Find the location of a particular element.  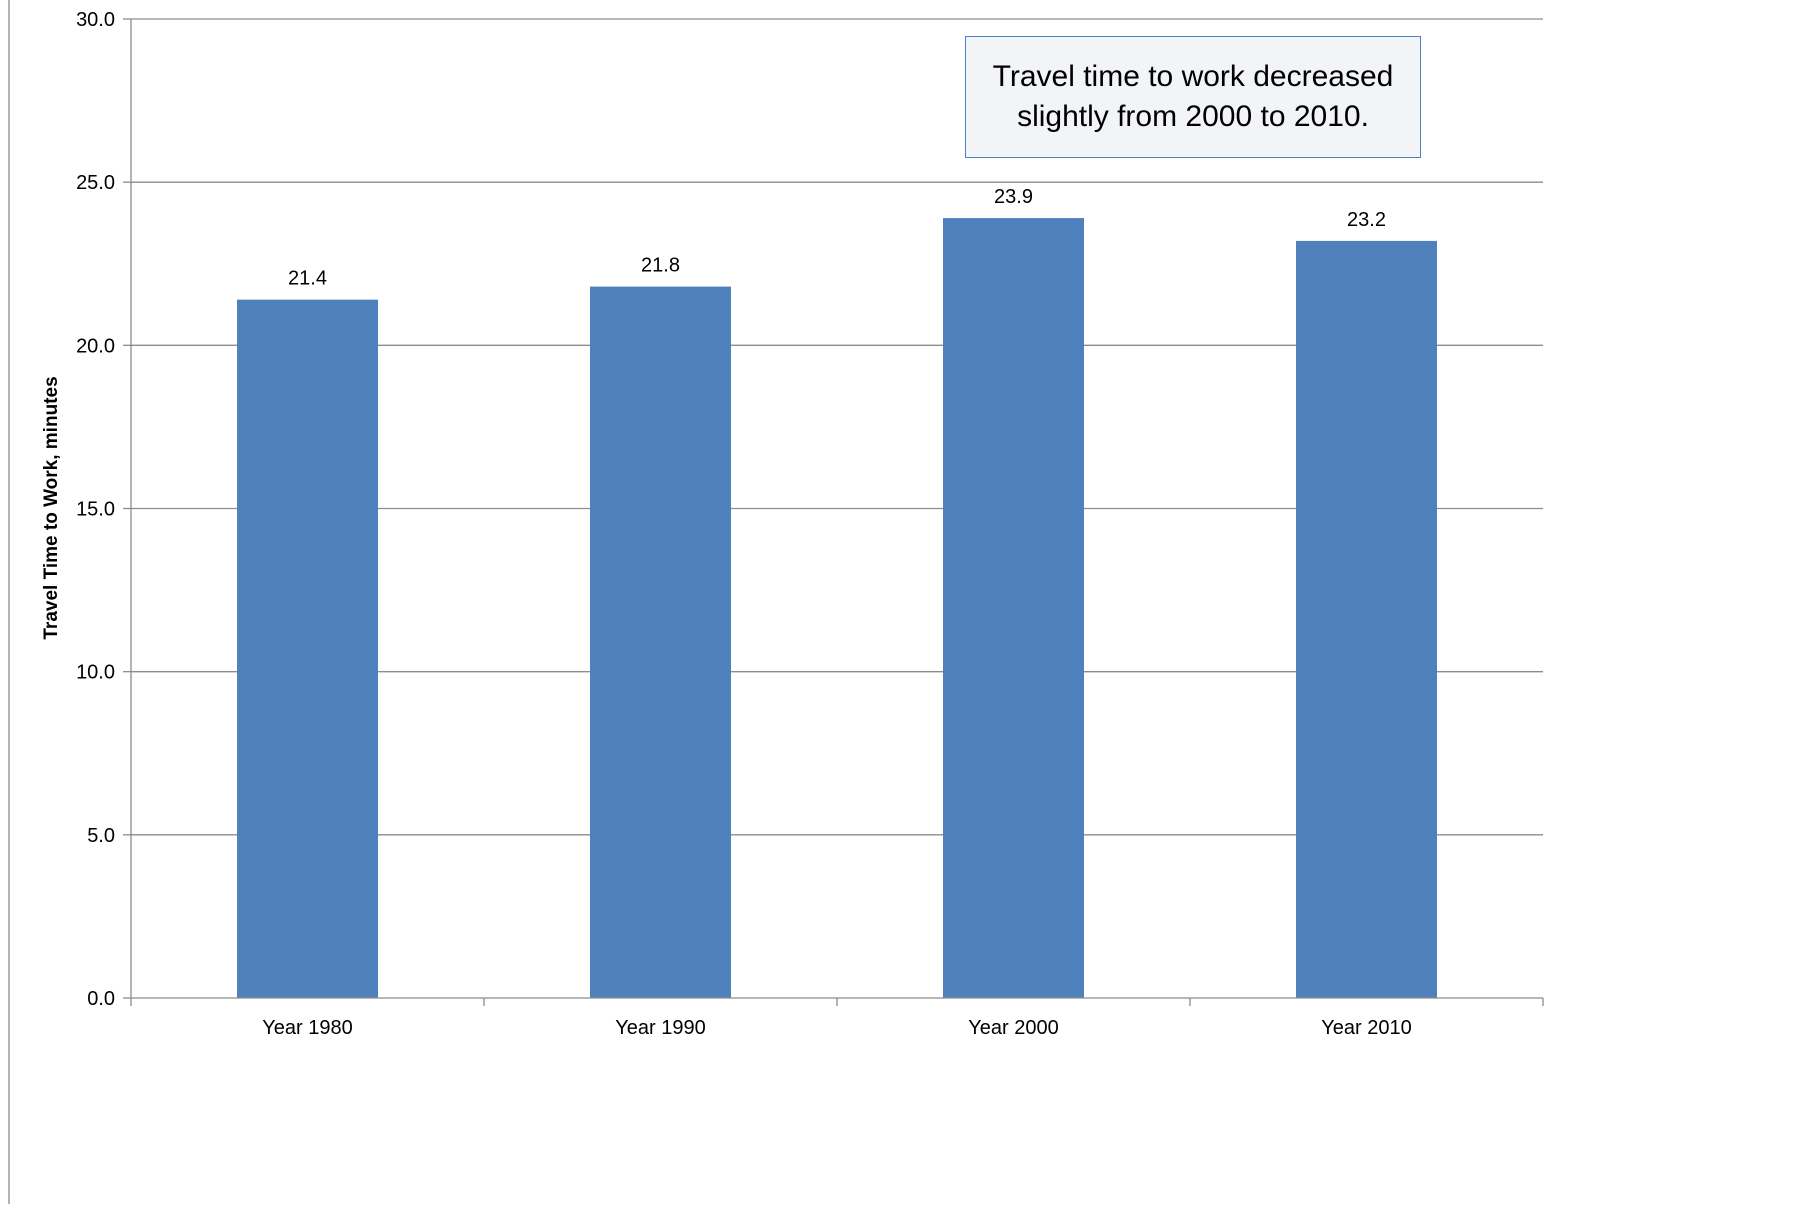

data-labels: 21.4 21.8 23.9 23.2 is located at coordinates (837, 238).